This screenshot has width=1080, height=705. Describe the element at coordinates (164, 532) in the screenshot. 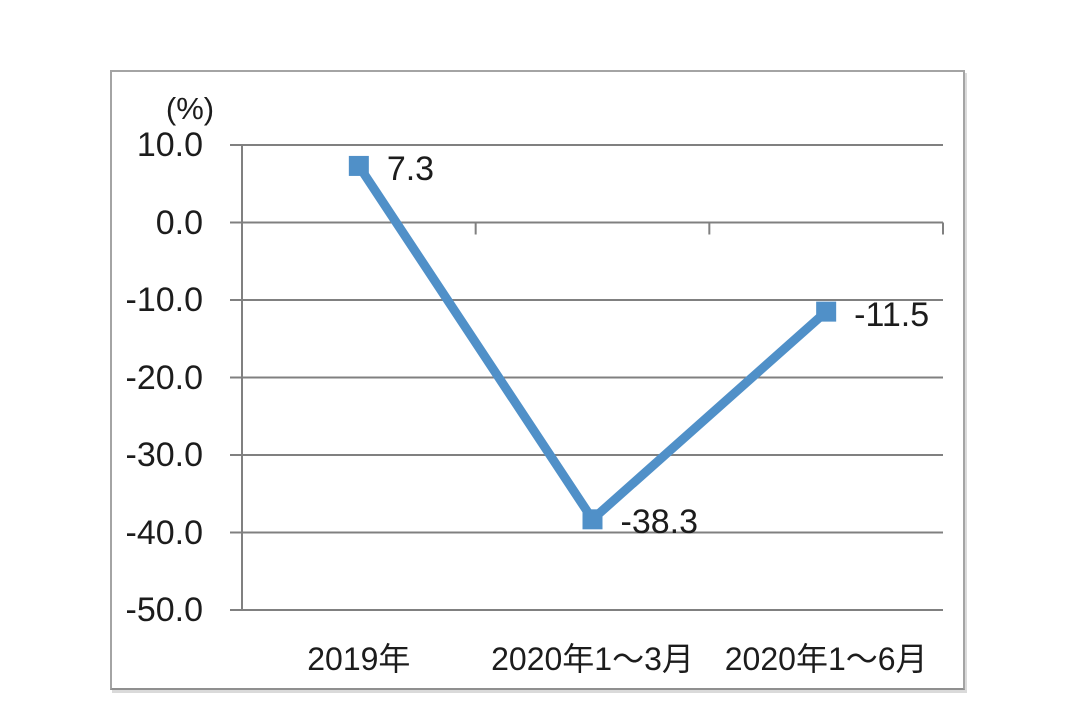

I see `y-tick-label: -40.0` at that location.